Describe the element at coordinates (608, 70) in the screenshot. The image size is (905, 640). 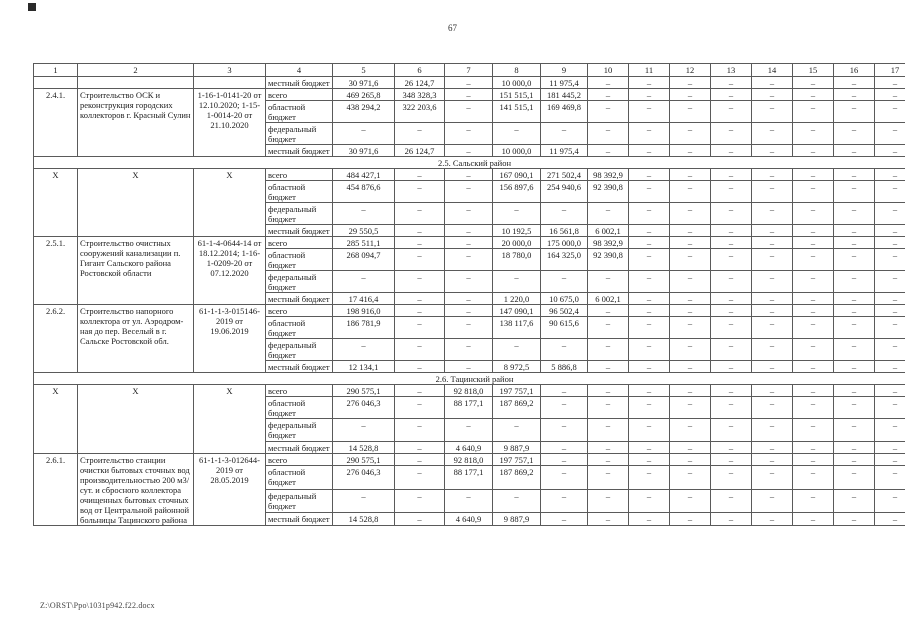
I see `column-number-cell: 10` at that location.